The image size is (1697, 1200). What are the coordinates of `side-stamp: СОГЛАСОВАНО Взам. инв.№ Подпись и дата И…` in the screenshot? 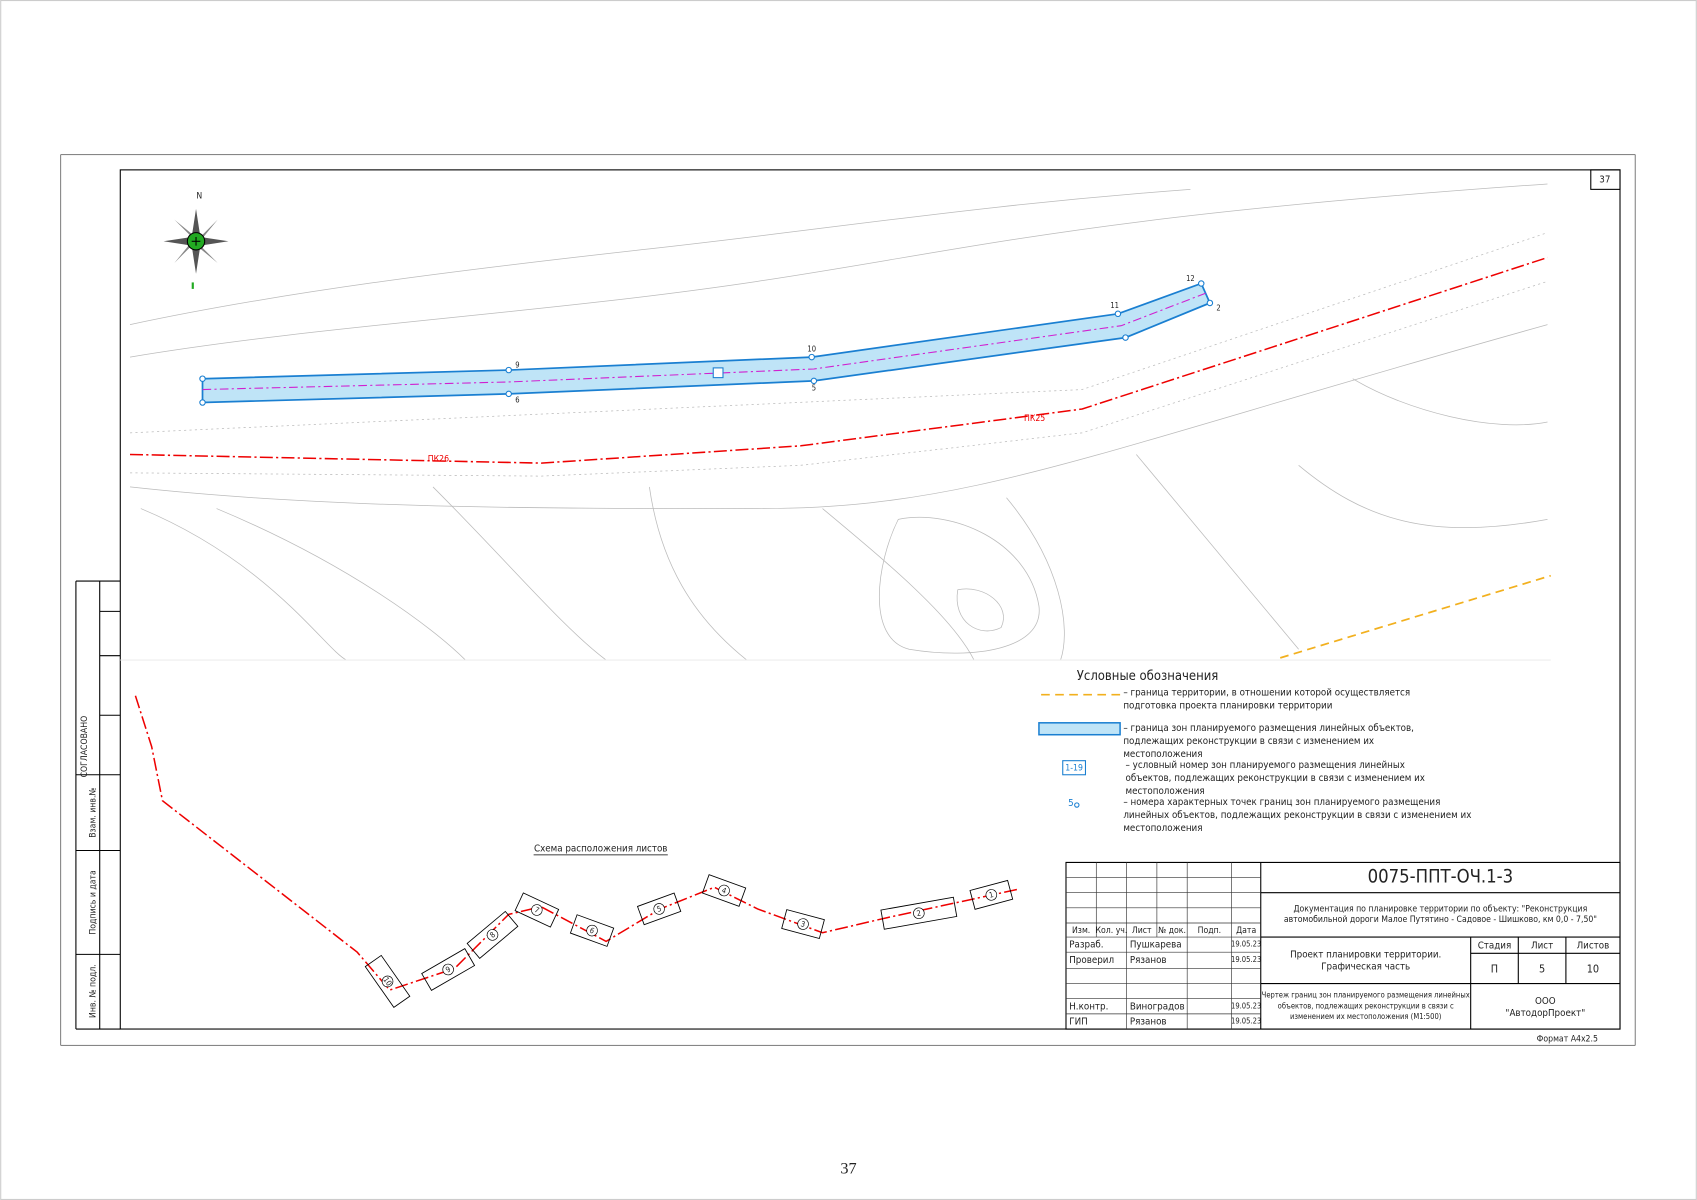 It's located at (98, 805).